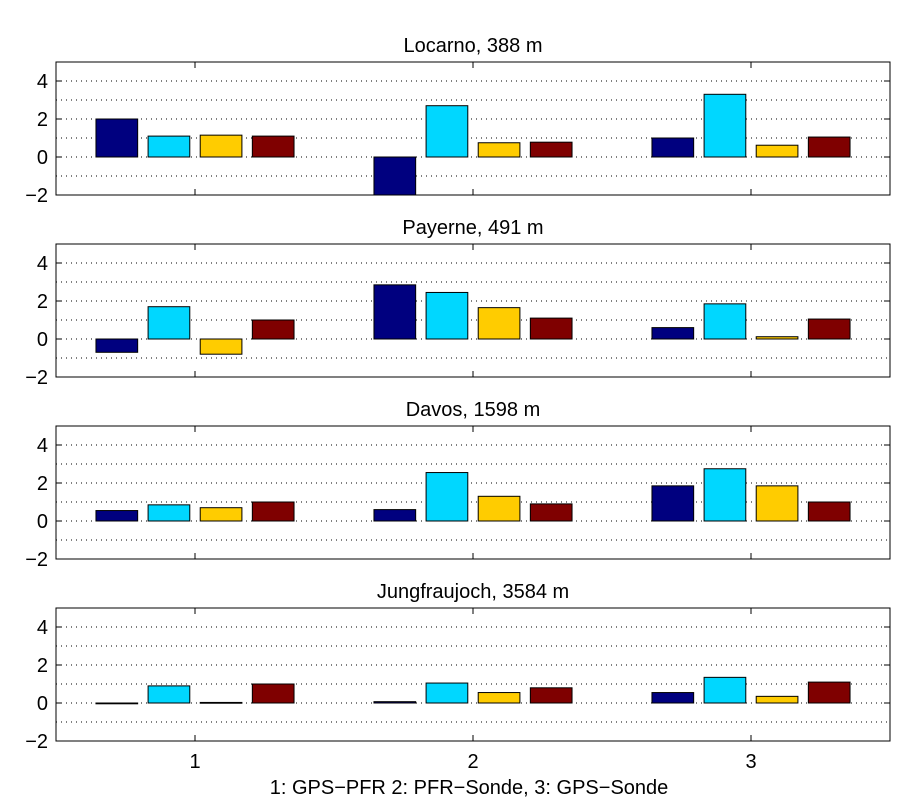  What do you see at coordinates (750, 762) in the screenshot?
I see `x-tick-label: 3` at bounding box center [750, 762].